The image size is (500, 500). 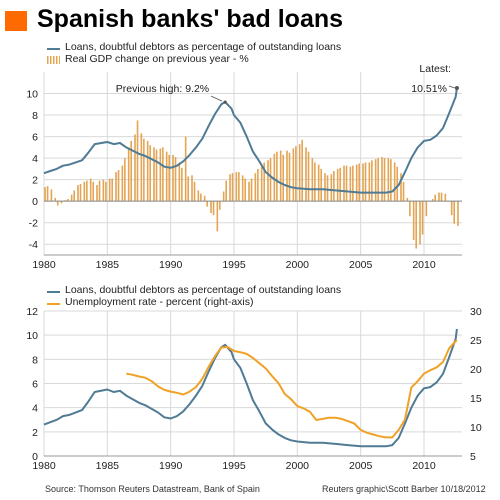 What do you see at coordinates (476, 428) in the screenshot?
I see `bottom-y2-tick-label: 10` at bounding box center [476, 428].